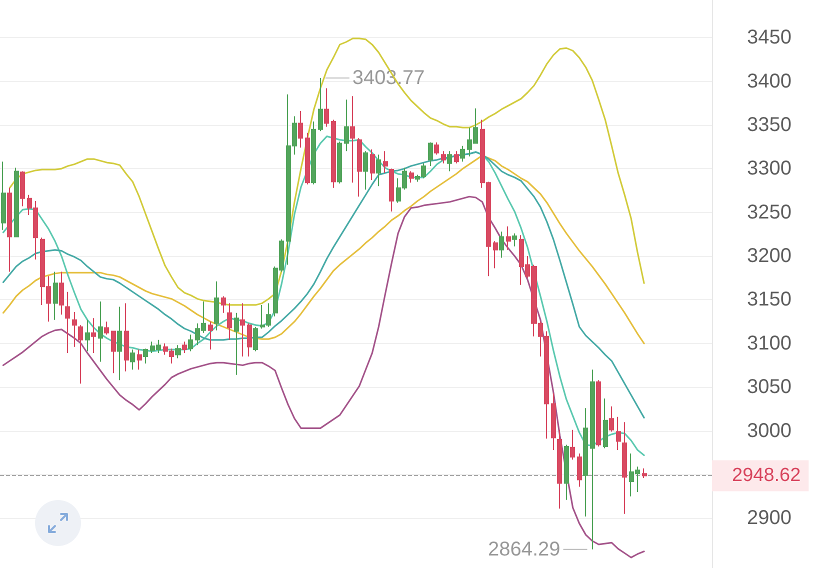 The image size is (829, 568). What do you see at coordinates (769, 125) in the screenshot?
I see `y-tick-label: 3350` at bounding box center [769, 125].